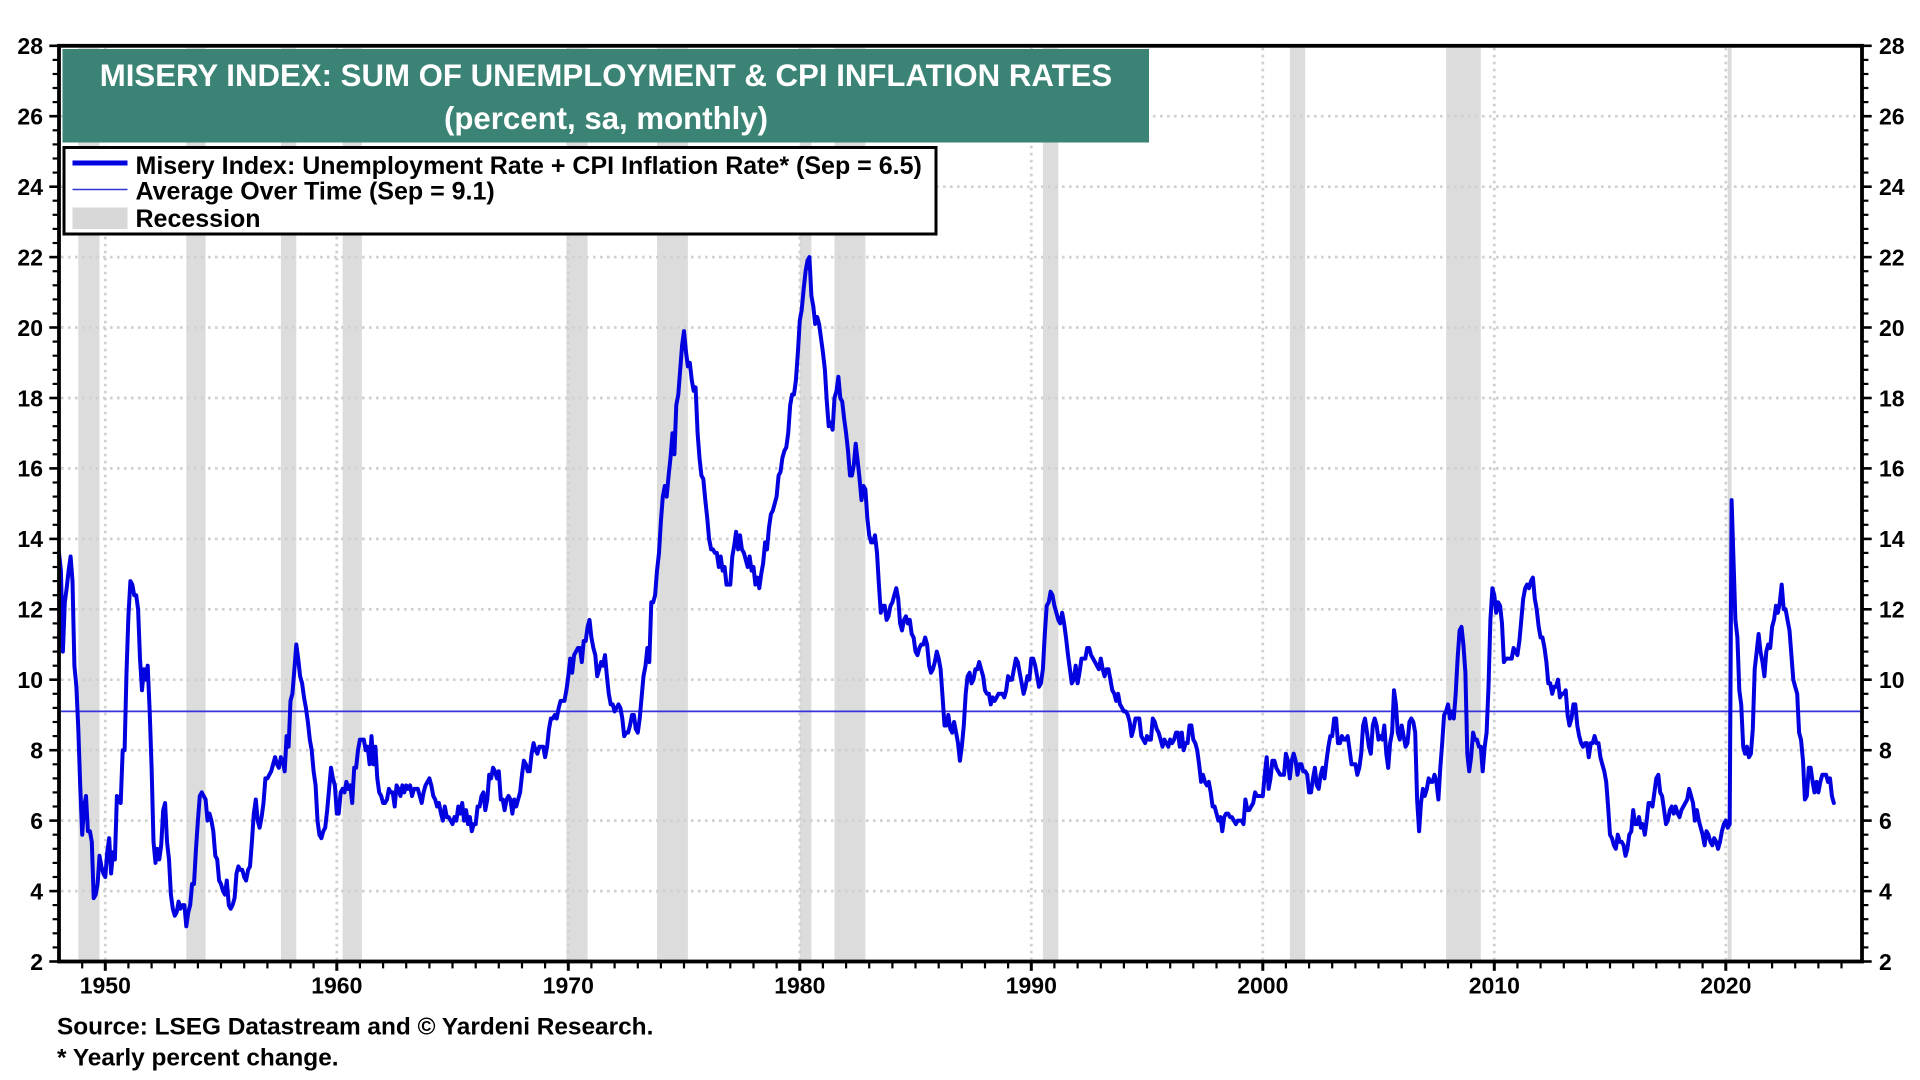 The height and width of the screenshot is (1080, 1920). Describe the element at coordinates (606, 118) in the screenshot. I see `svg-text: (percent, sa, monthly)` at that location.